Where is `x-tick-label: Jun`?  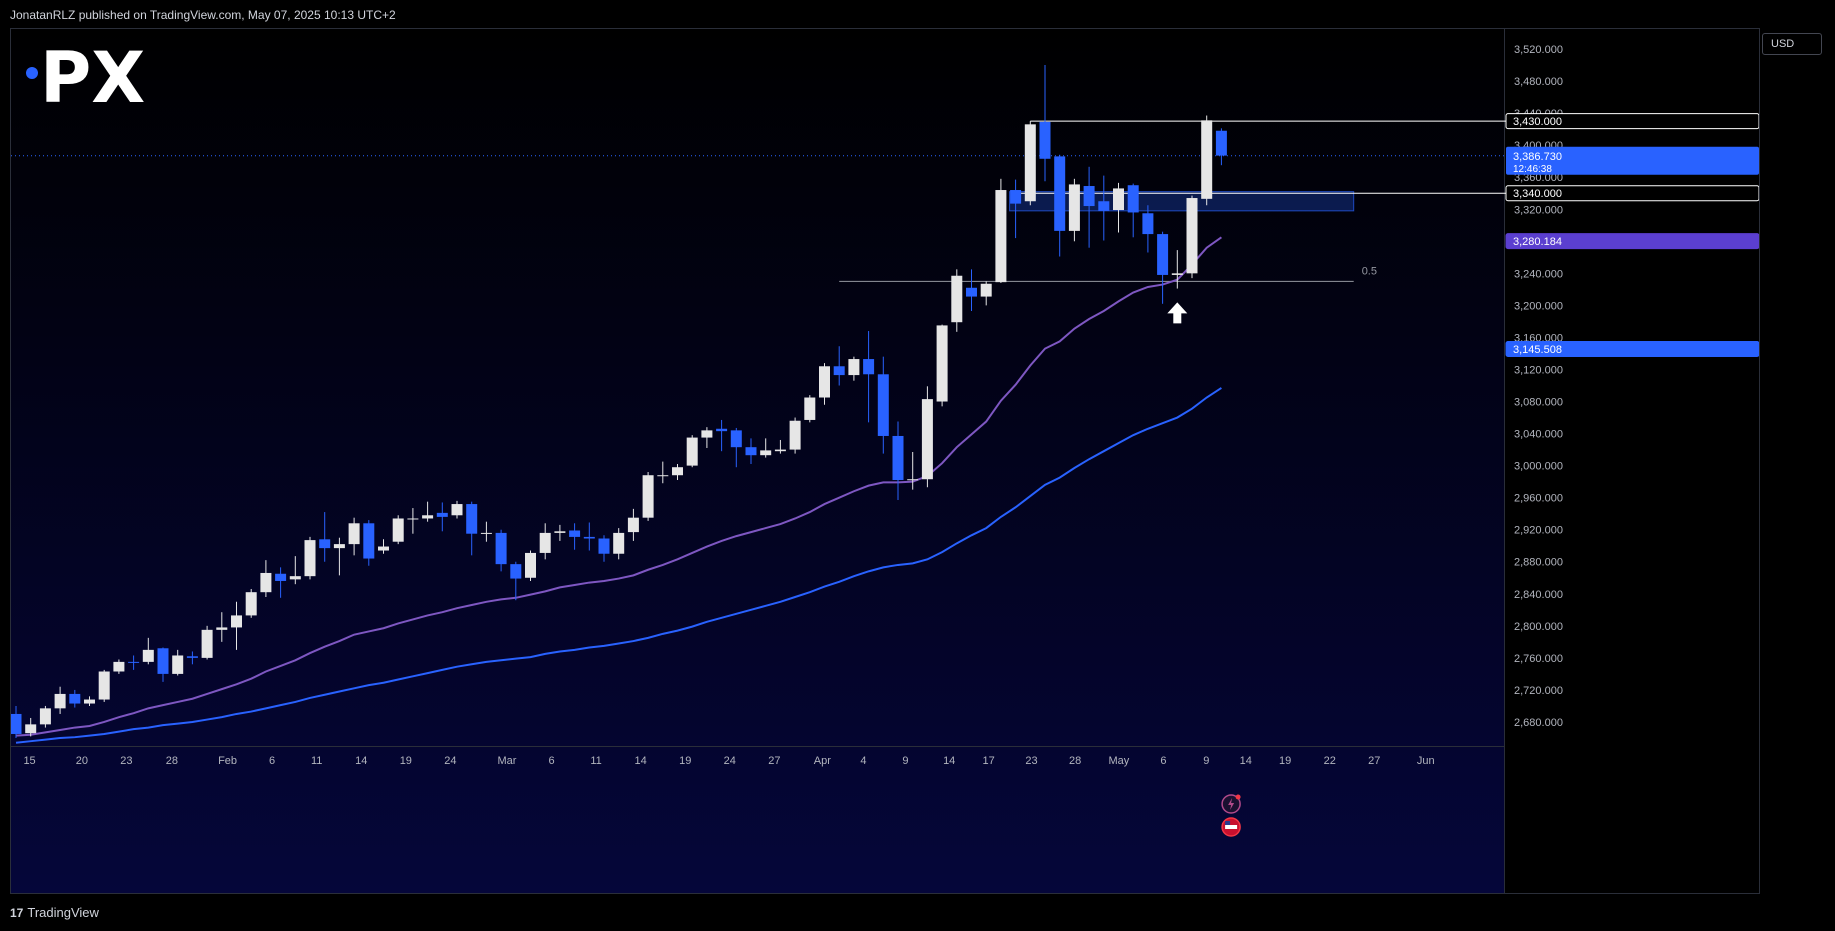 x-tick-label: Jun is located at coordinates (1426, 761).